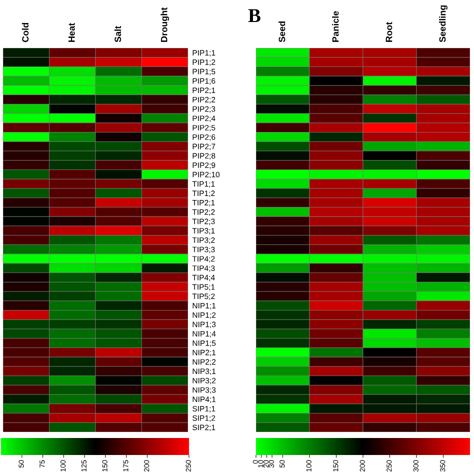 The height and width of the screenshot is (474, 474). Describe the element at coordinates (25, 32) in the screenshot. I see `x-tick-label: Cold` at that location.